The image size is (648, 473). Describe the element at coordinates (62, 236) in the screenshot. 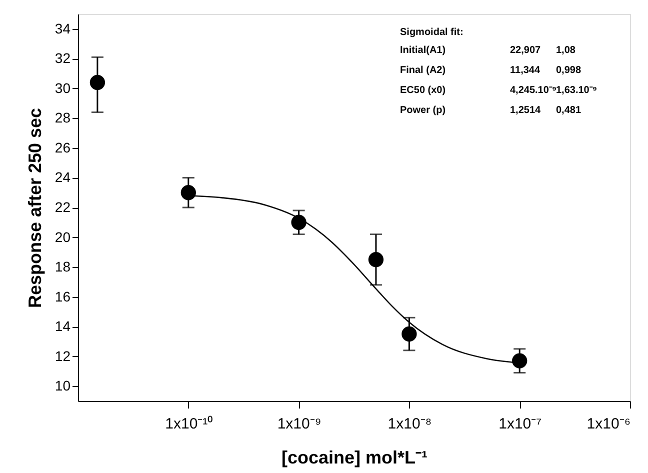

I see `y-tick-label: 20` at that location.